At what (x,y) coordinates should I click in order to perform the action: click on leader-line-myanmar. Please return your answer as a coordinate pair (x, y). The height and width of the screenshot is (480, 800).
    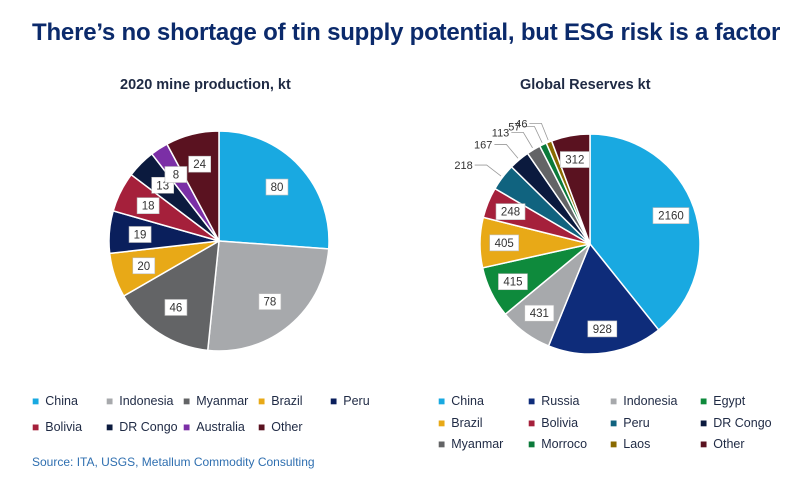
    Looking at the image, I should click on (522, 140).